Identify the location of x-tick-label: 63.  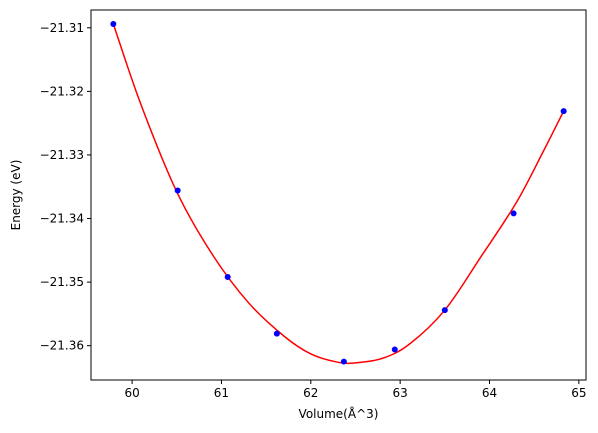
(400, 393).